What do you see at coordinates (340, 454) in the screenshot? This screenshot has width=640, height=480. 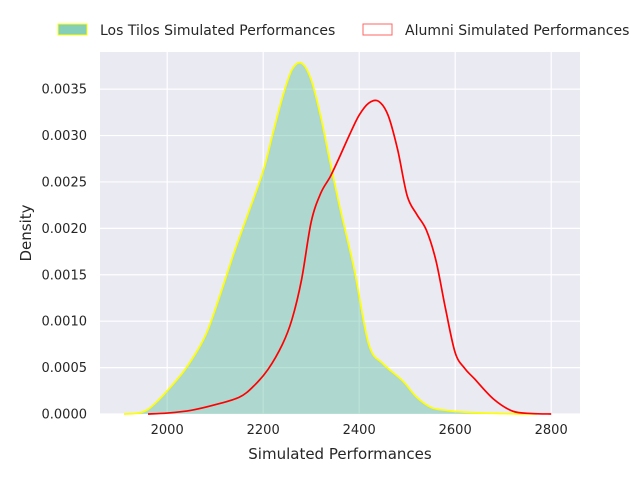 I see `x-axis-label: Simulated Performances` at bounding box center [340, 454].